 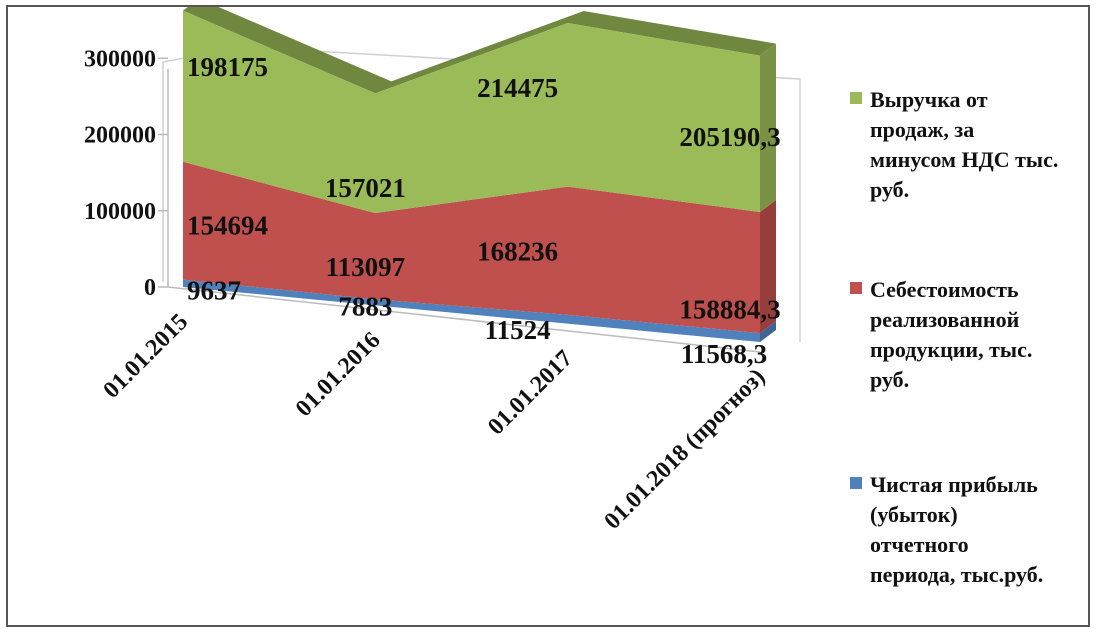 I want to click on legend-label: отчетного, so click(x=919, y=544).